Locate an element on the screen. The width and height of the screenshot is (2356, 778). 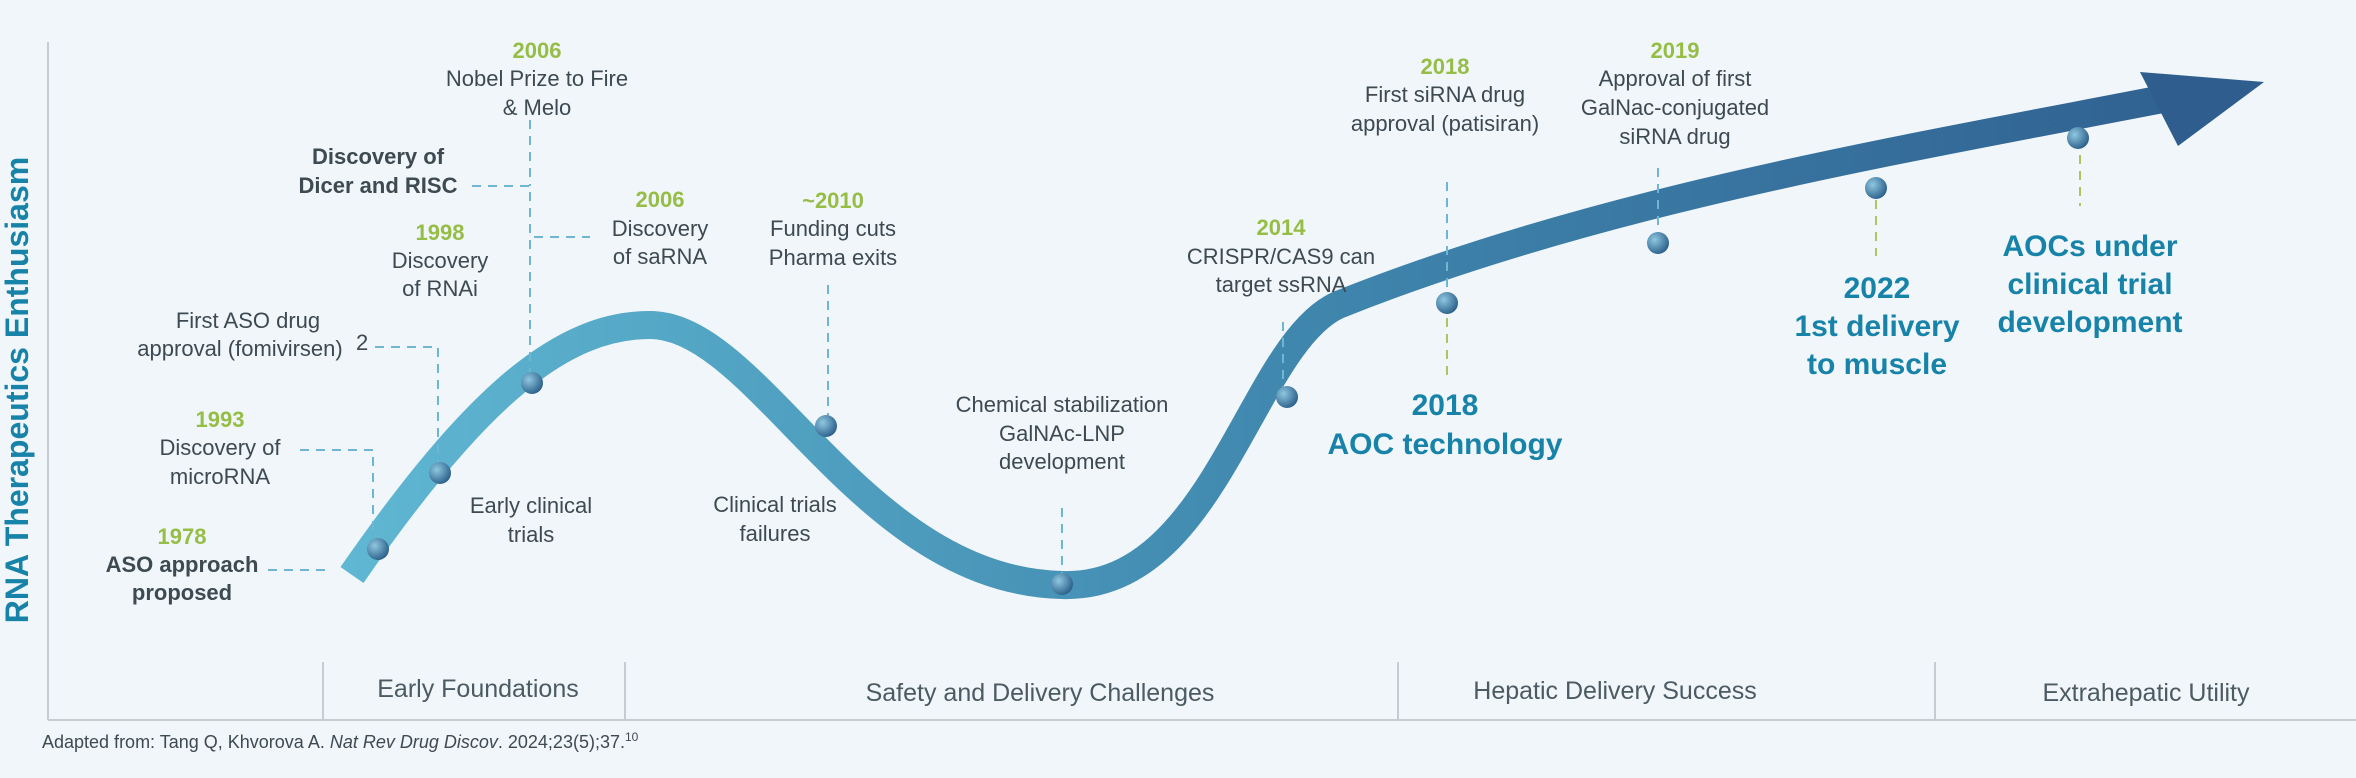
milestone-year: 2018 is located at coordinates (1445, 66).